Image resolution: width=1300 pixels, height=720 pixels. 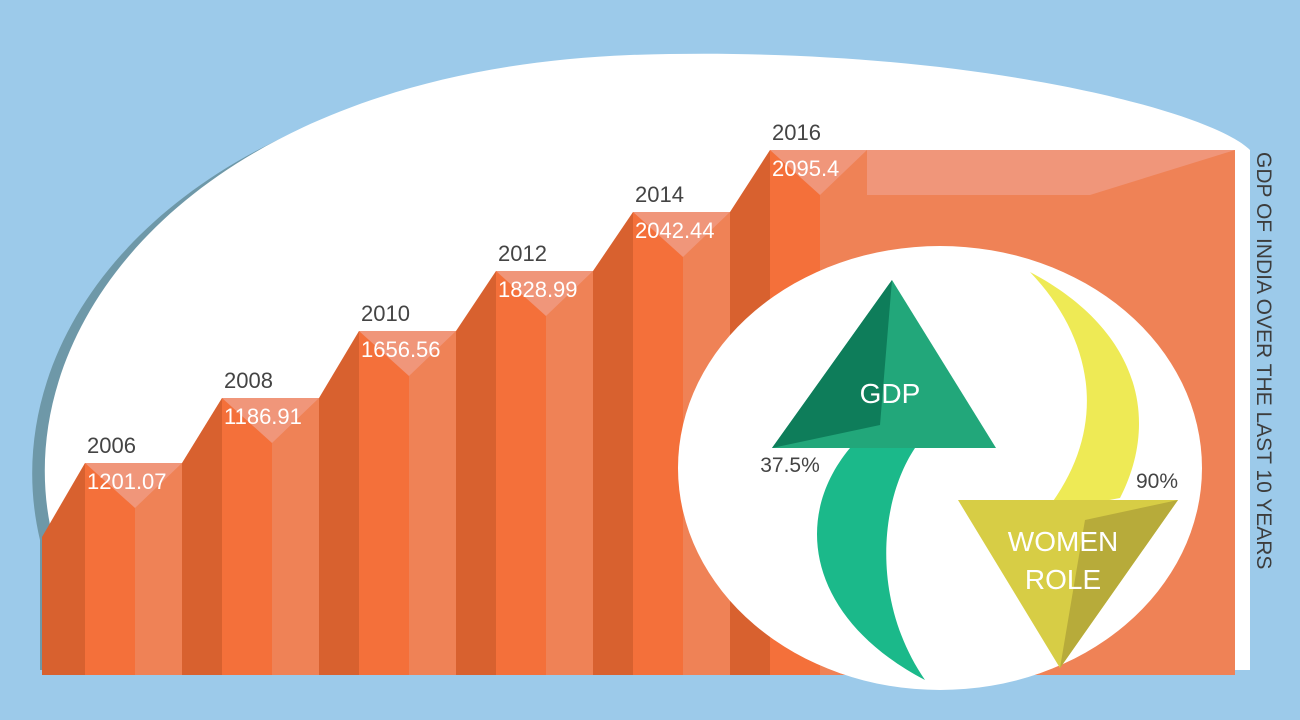 I want to click on bar-year-label: 2010, so click(x=385, y=313).